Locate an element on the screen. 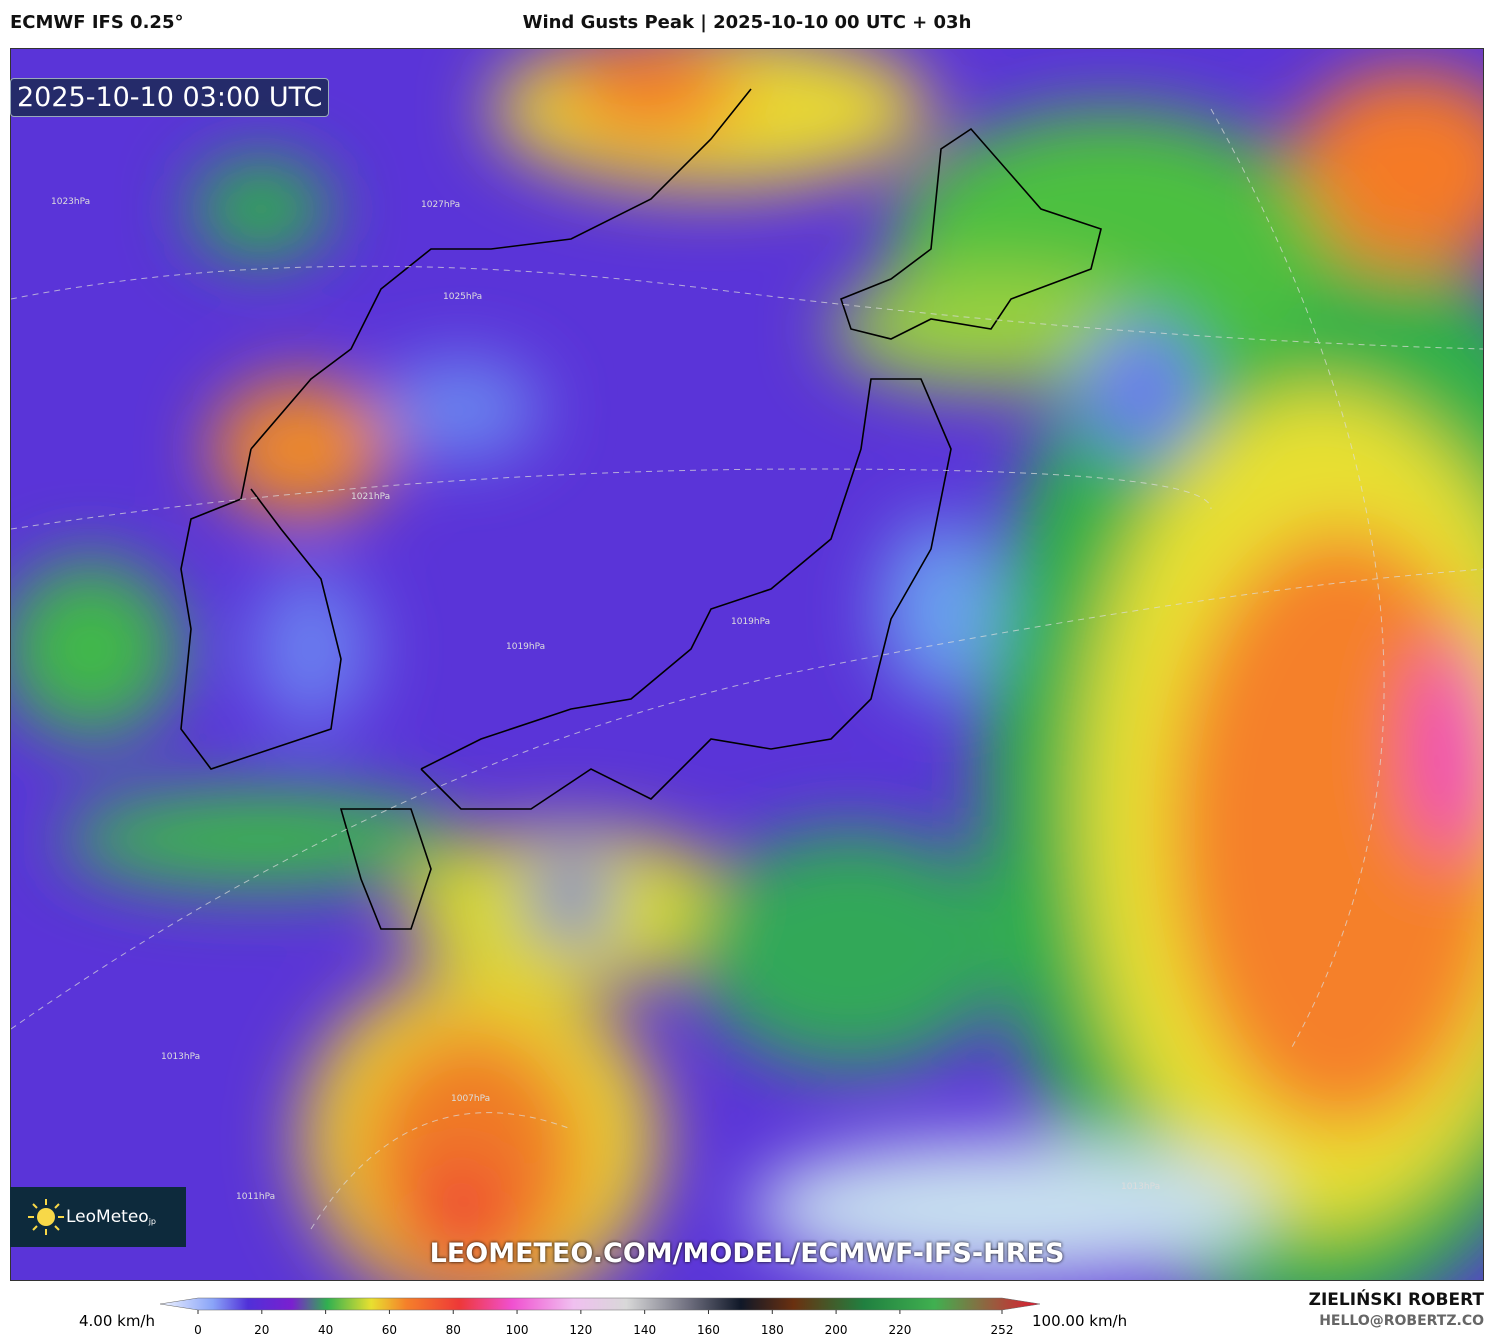 This screenshot has width=1494, height=1340. timestamp: 2025-10-10 03:00 UTC is located at coordinates (170, 97).